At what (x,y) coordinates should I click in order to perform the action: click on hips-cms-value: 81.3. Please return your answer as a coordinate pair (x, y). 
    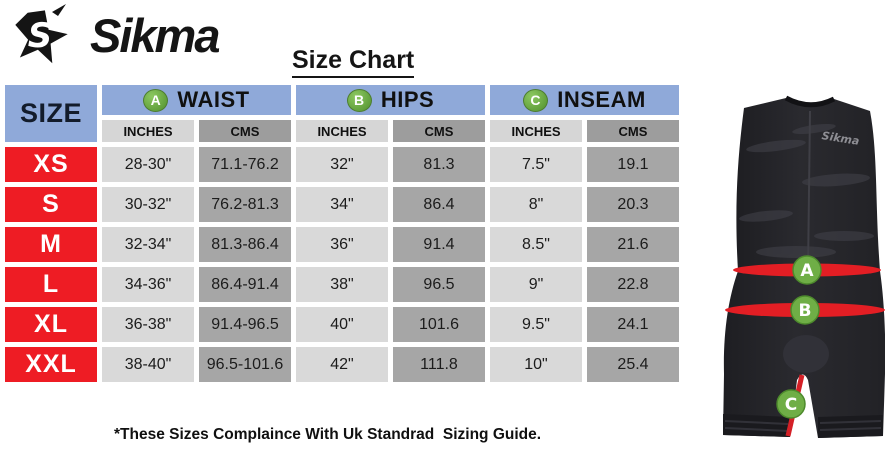
    Looking at the image, I should click on (439, 164).